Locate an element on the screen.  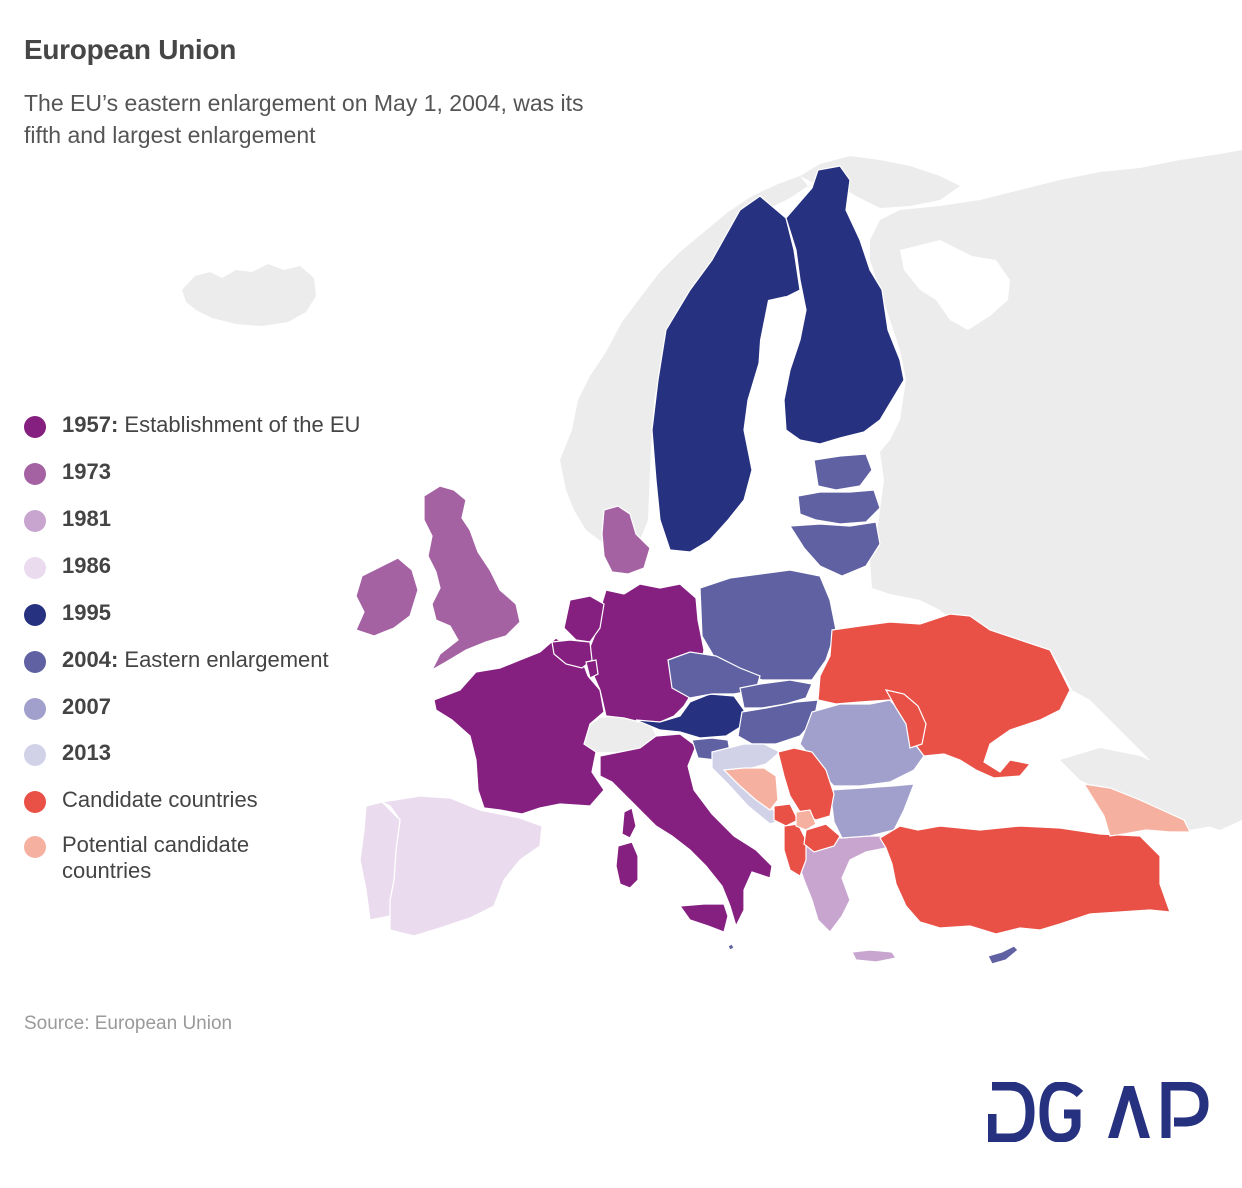
white-sea is located at coordinates (955, 285).